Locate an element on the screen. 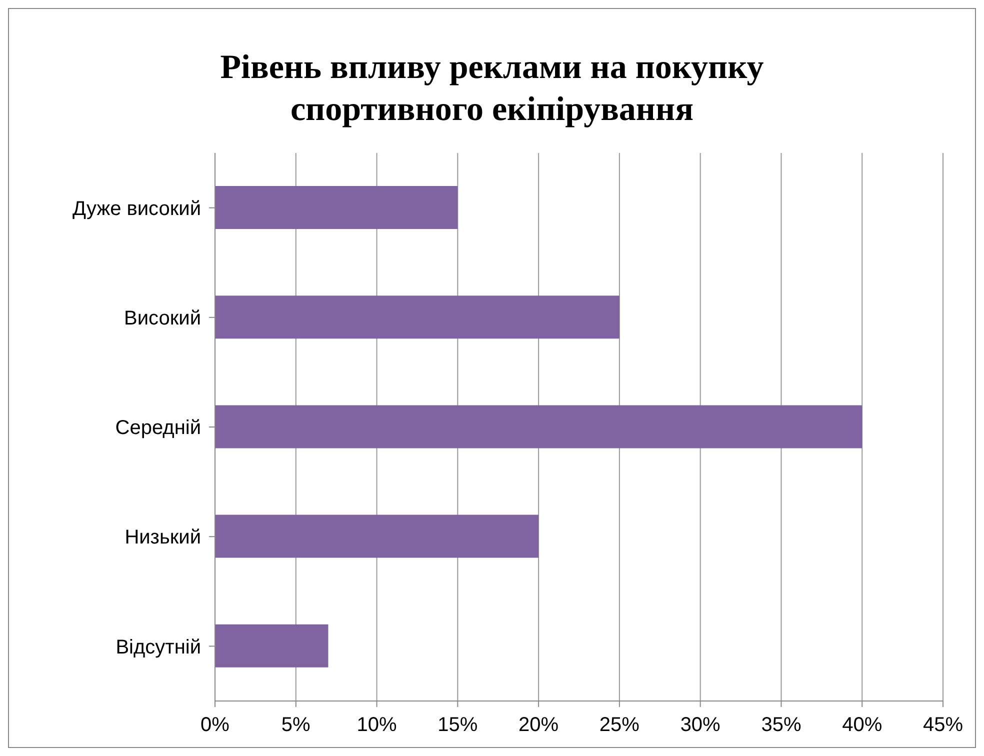 This screenshot has width=984, height=756. x-tick-label: 40% is located at coordinates (862, 725).